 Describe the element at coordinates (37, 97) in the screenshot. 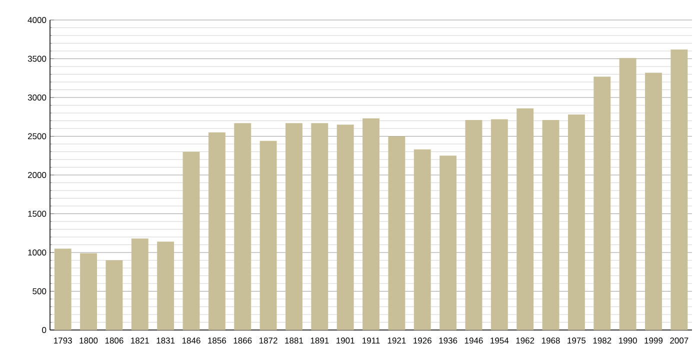

I see `y-tick-label: 3000` at that location.